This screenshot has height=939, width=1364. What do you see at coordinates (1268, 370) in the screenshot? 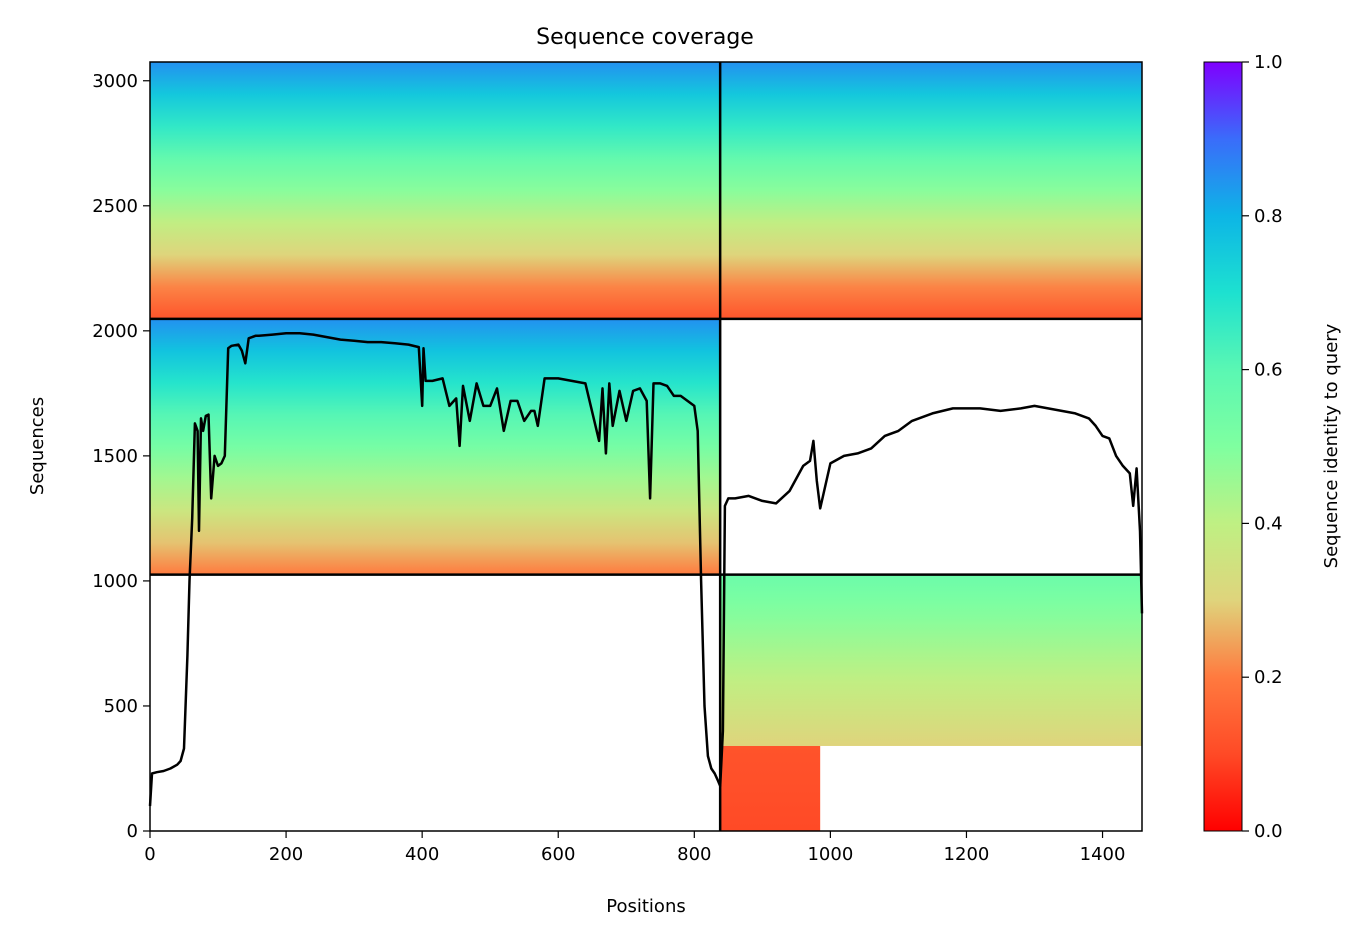
I see `colorbar-tick-label: 0.6` at bounding box center [1268, 370].